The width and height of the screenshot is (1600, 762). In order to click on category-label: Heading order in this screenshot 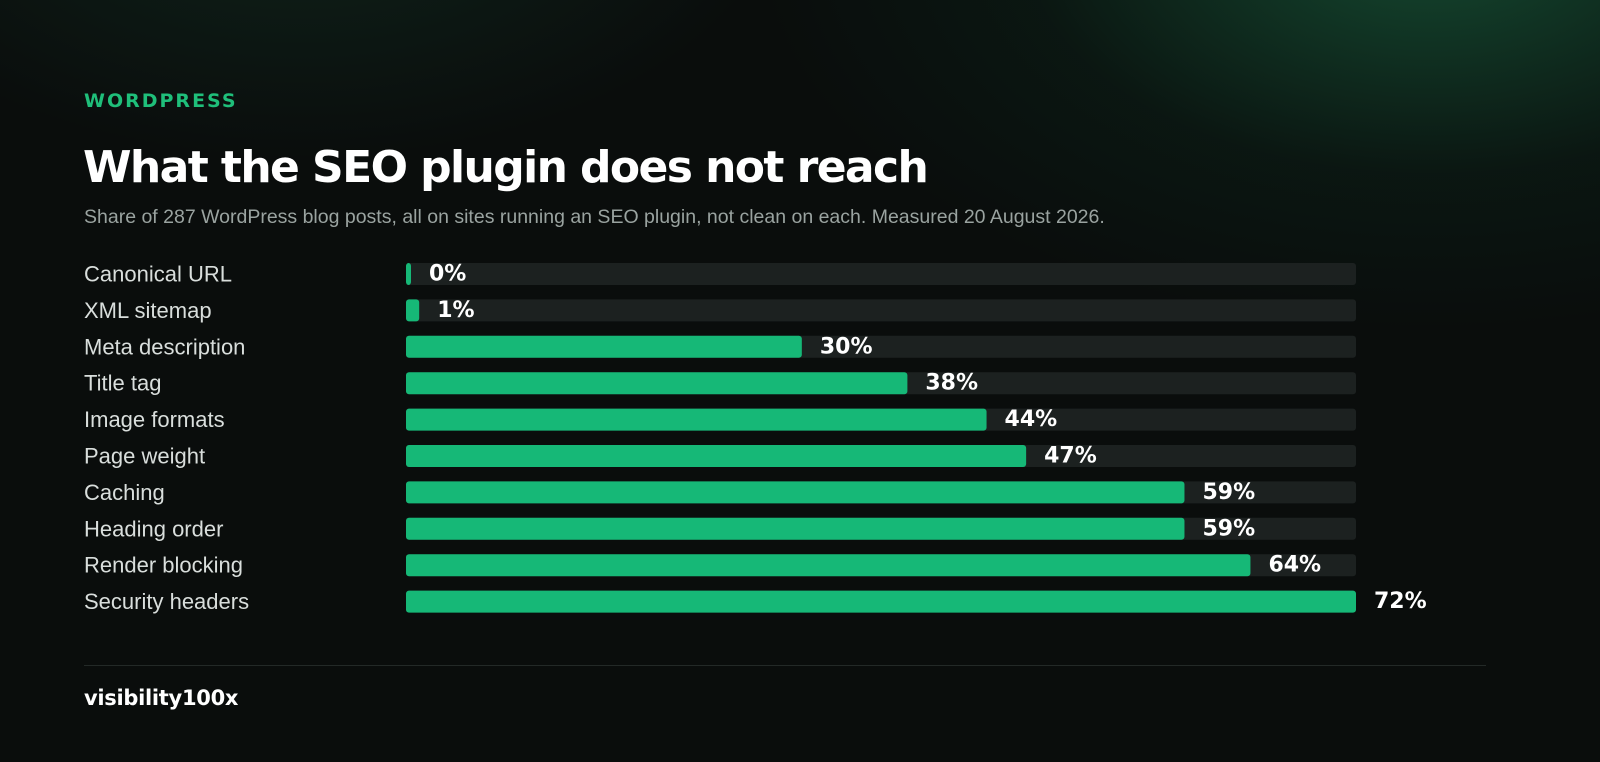, I will do `click(153, 528)`.